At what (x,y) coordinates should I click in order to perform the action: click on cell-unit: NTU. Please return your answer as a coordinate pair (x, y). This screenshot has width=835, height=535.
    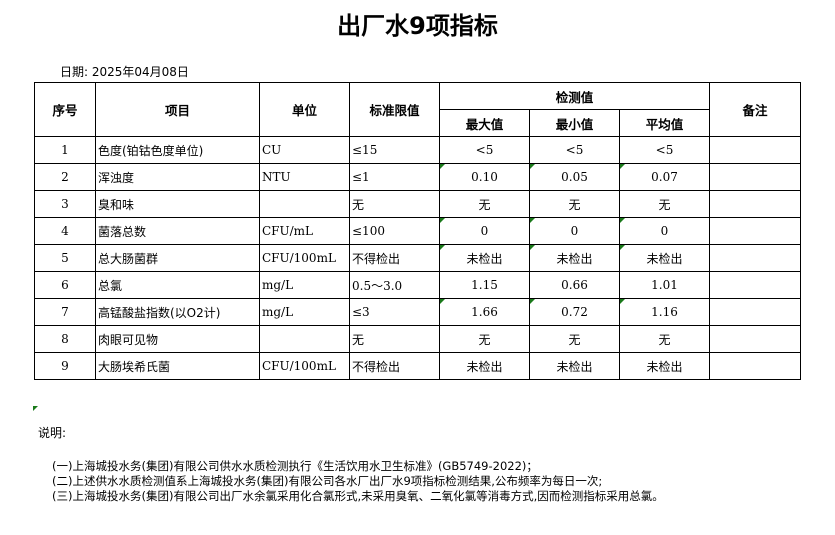
    Looking at the image, I should click on (304, 177).